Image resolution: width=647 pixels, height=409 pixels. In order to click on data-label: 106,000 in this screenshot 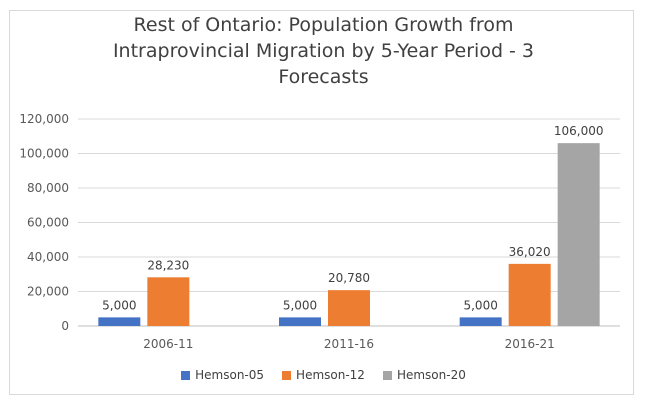, I will do `click(579, 131)`.